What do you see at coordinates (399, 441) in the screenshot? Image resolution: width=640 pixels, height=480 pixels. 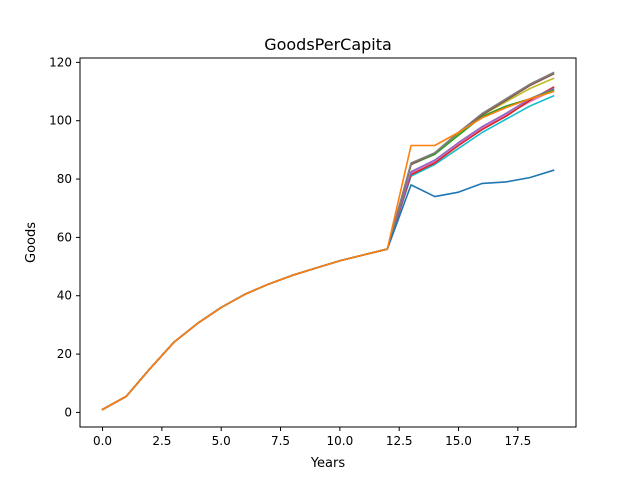 I see `x-tick-label: 12.5` at bounding box center [399, 441].